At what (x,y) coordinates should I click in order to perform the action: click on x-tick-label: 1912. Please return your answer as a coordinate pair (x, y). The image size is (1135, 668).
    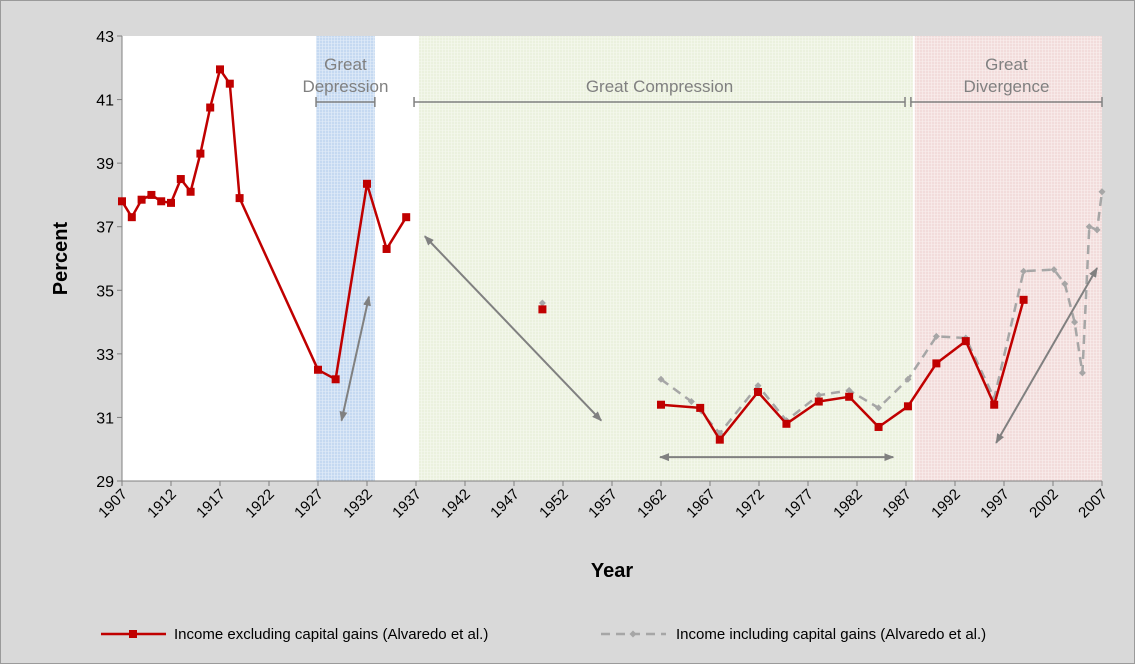
    Looking at the image, I should click on (162, 504).